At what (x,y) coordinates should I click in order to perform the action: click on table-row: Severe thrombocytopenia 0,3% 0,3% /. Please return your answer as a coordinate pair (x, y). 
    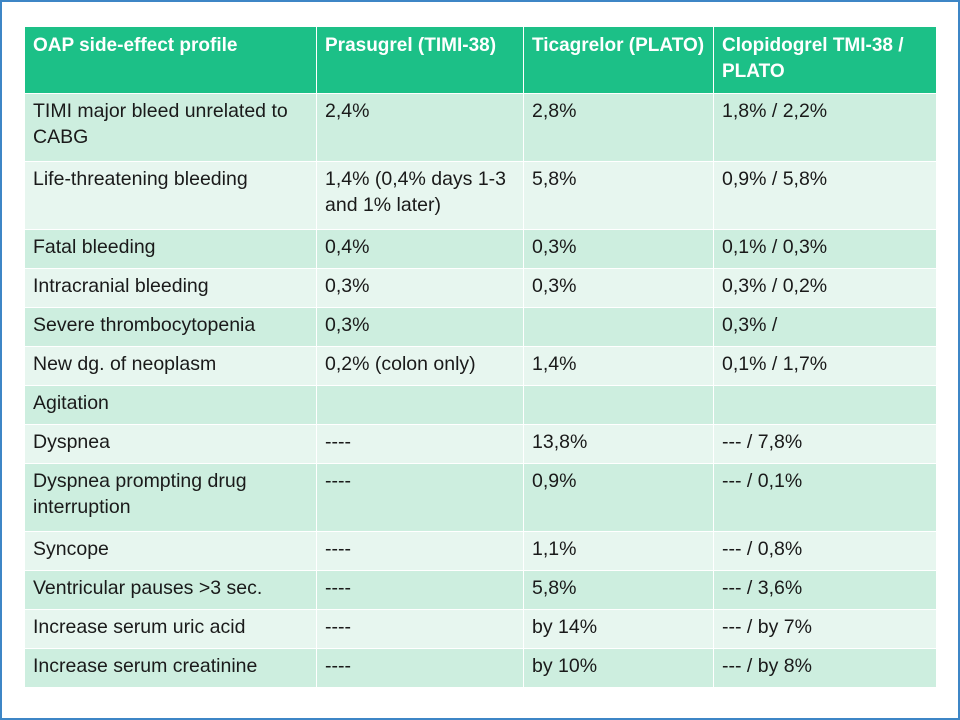
    Looking at the image, I should click on (480, 327).